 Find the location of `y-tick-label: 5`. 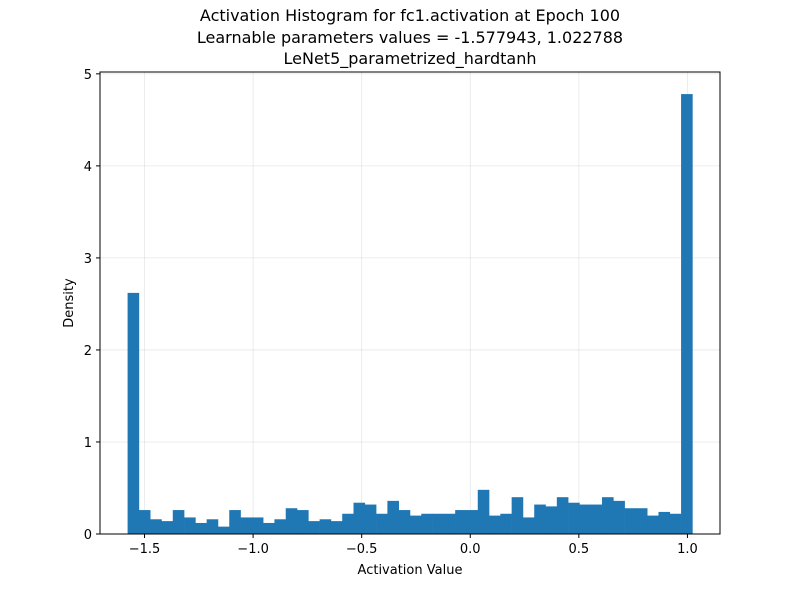

y-tick-label: 5 is located at coordinates (88, 75).